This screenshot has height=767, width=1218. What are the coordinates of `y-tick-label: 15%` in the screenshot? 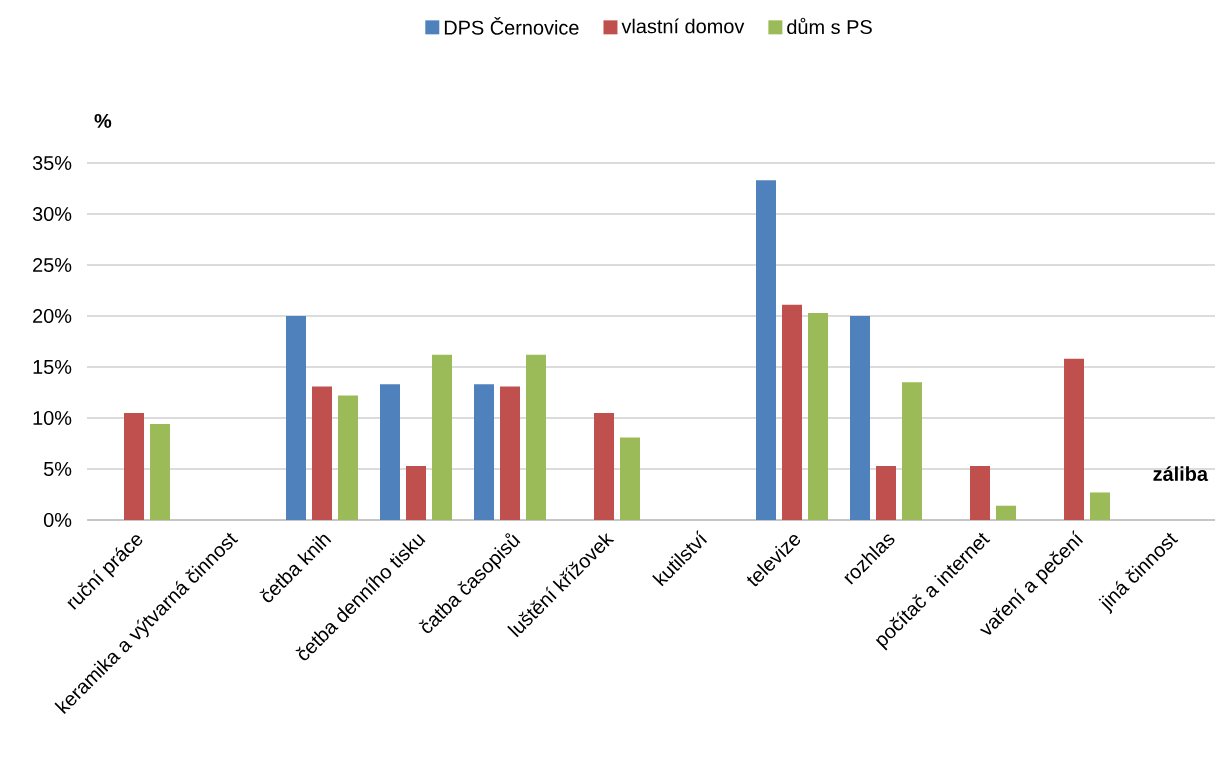 It's located at (52, 366).